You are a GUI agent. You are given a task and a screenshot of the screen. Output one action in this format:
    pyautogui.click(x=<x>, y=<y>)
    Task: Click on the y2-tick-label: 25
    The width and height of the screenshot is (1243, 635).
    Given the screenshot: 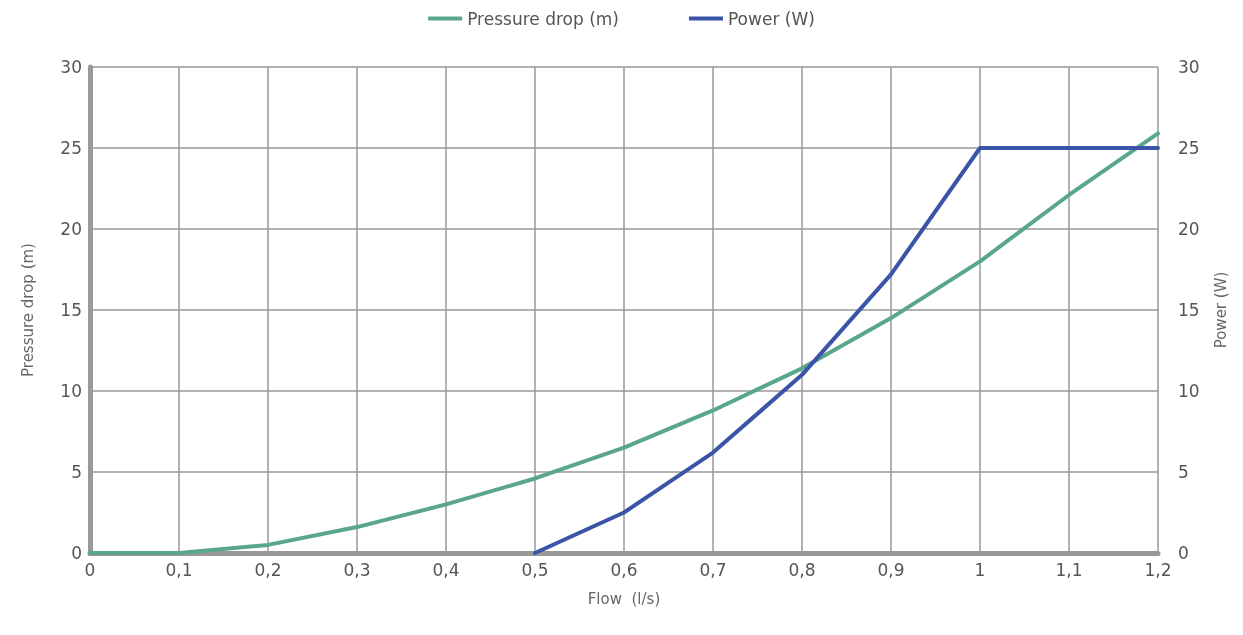 What is the action you would take?
    pyautogui.click(x=1189, y=148)
    